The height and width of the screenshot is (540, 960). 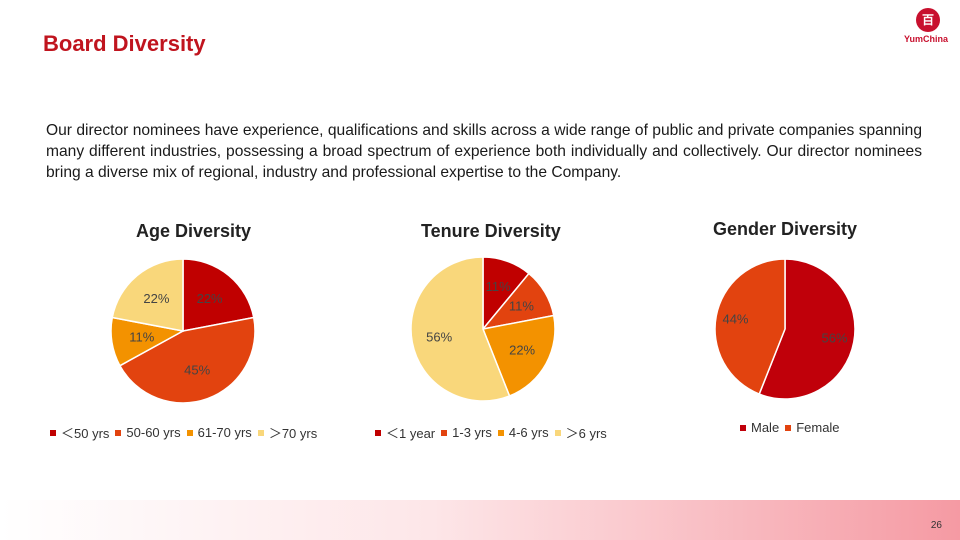 I want to click on tenure-chart-title: Tenure Diversity, so click(x=491, y=231).